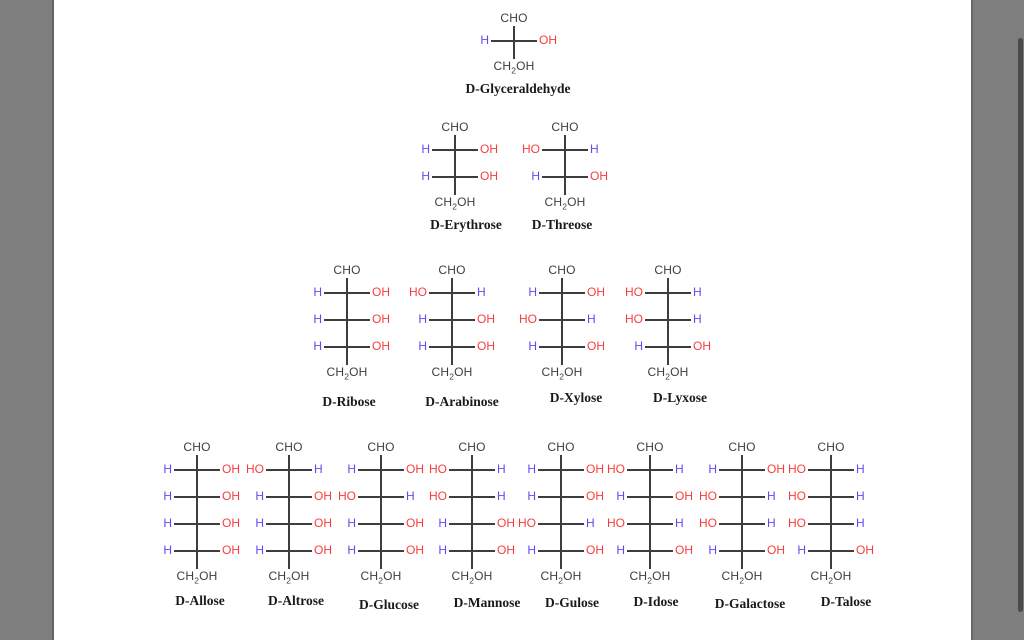 Image resolution: width=1024 pixels, height=640 pixels. Describe the element at coordinates (347, 339) in the screenshot. I see `fischer-projection: CHO H OH H OH H OH CH2OH D-Ribose` at that location.